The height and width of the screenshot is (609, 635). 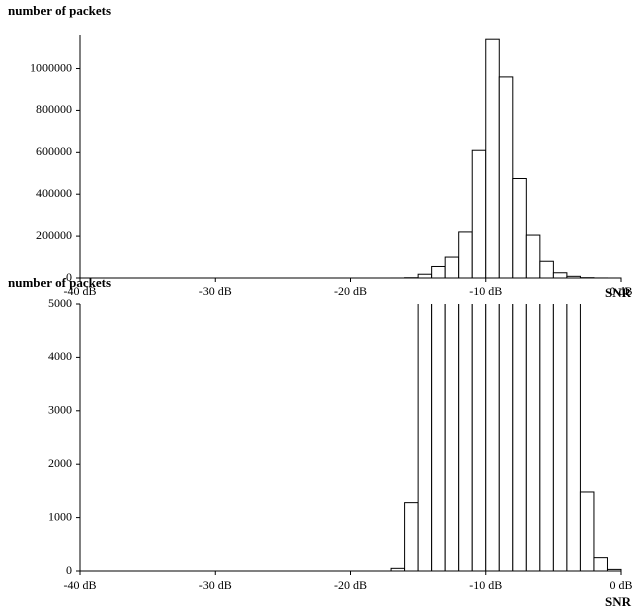 What do you see at coordinates (54, 193) in the screenshot?
I see `y-tick-label: 400000` at bounding box center [54, 193].